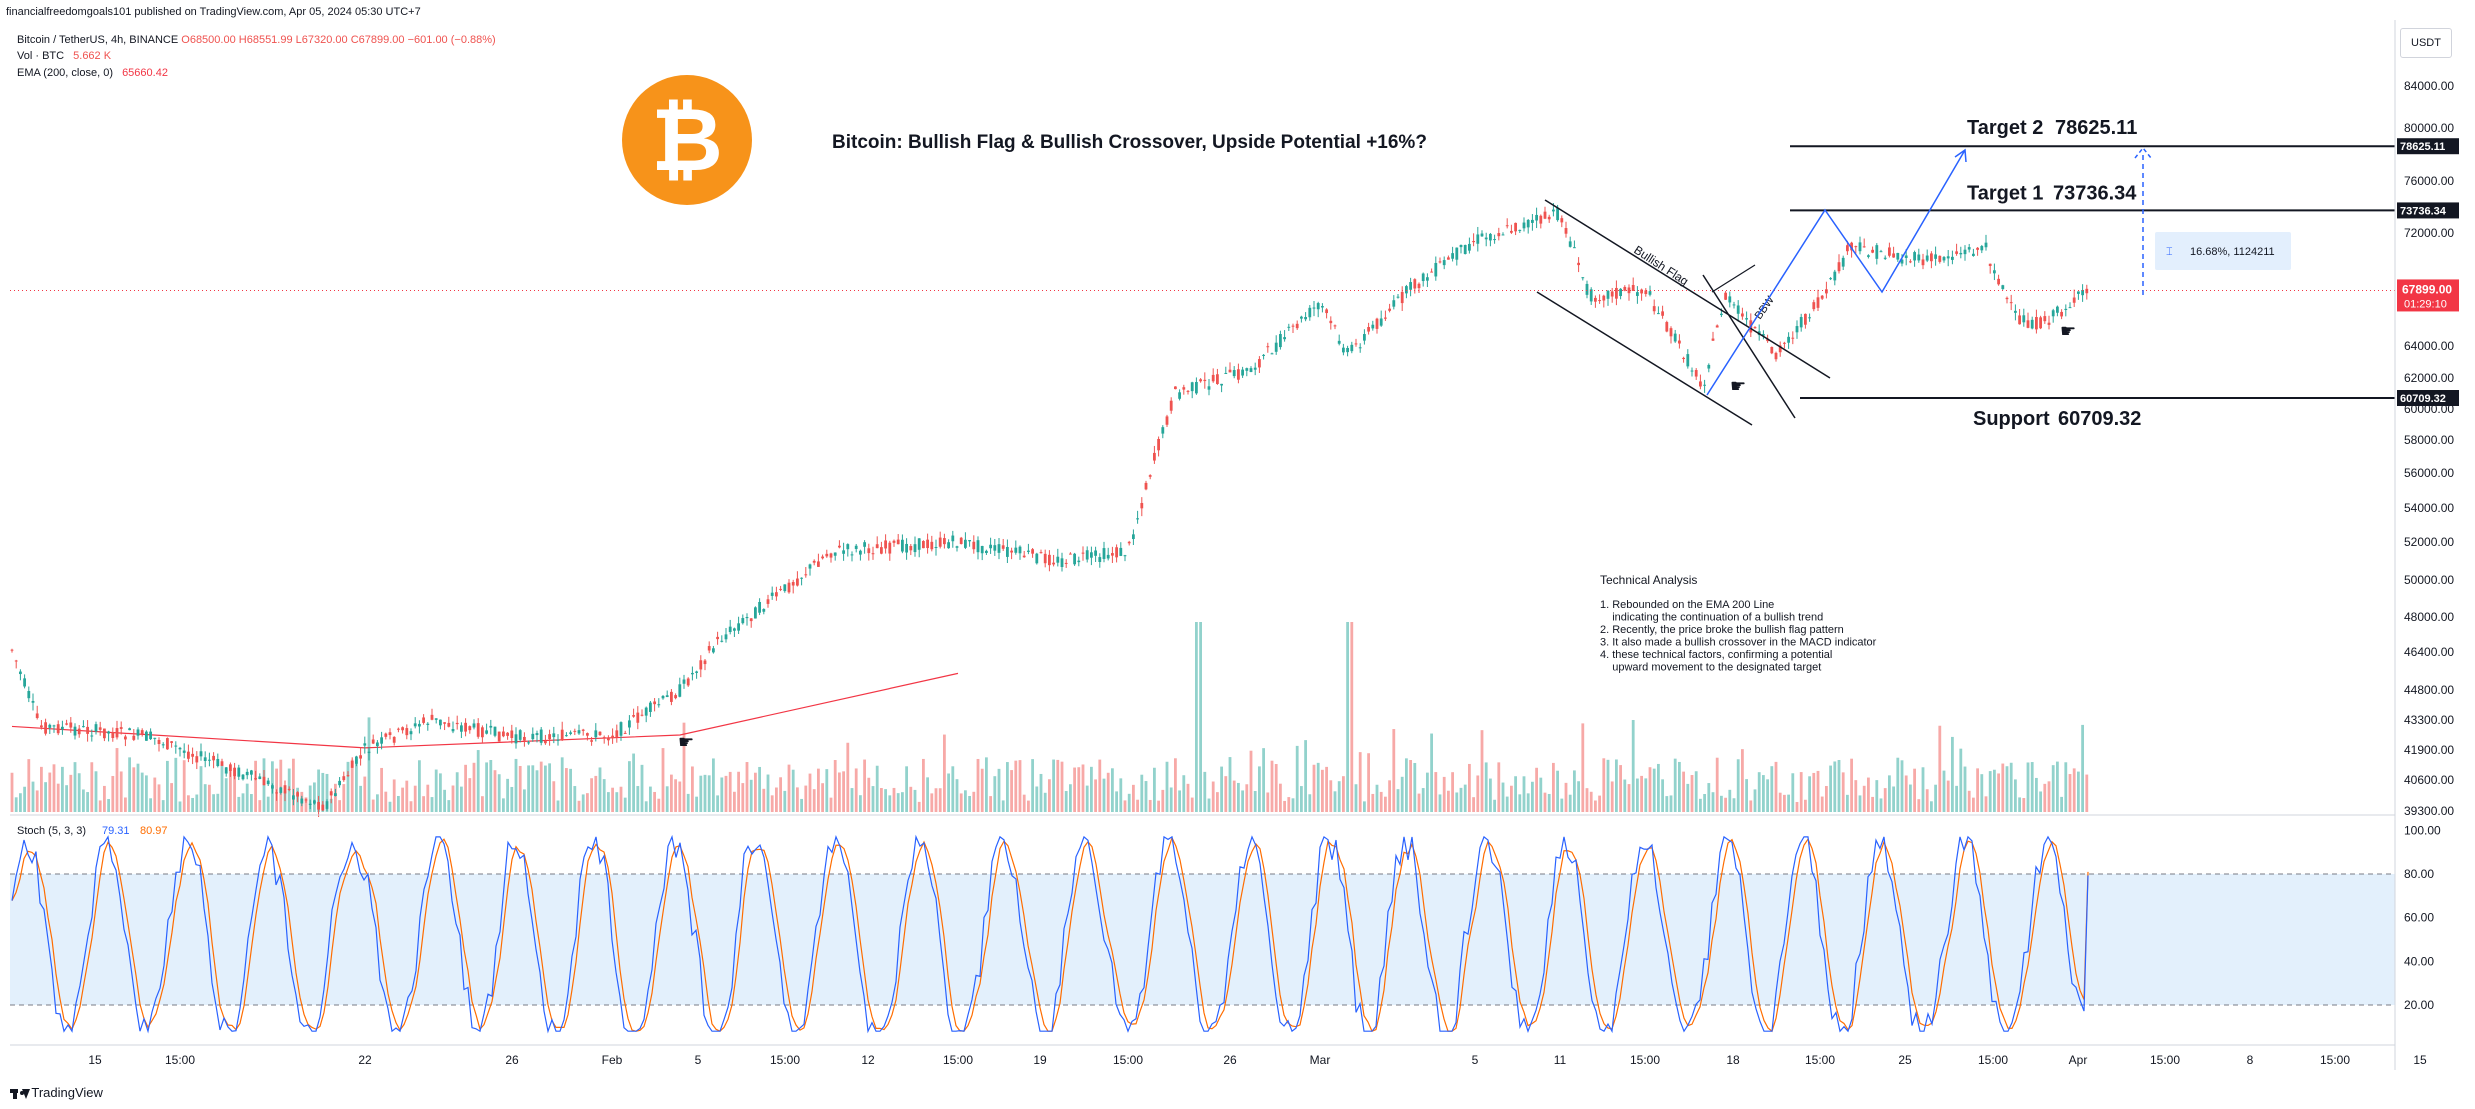 Image resolution: width=2475 pixels, height=1109 pixels. I want to click on stoch-k-value: 79.31, so click(116, 831).